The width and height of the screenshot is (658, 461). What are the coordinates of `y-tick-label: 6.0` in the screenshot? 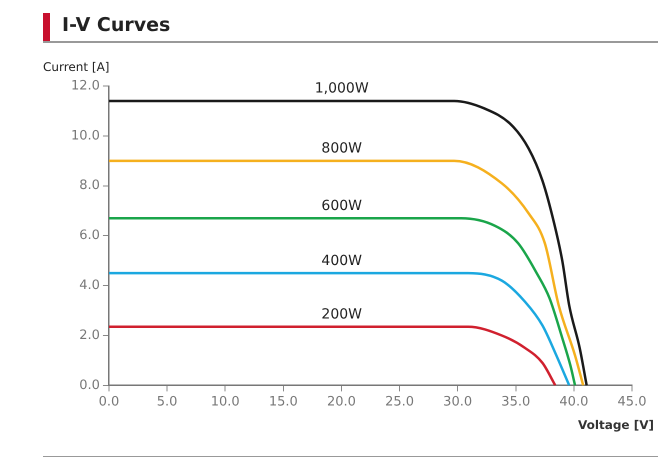 It's located at (89, 236).